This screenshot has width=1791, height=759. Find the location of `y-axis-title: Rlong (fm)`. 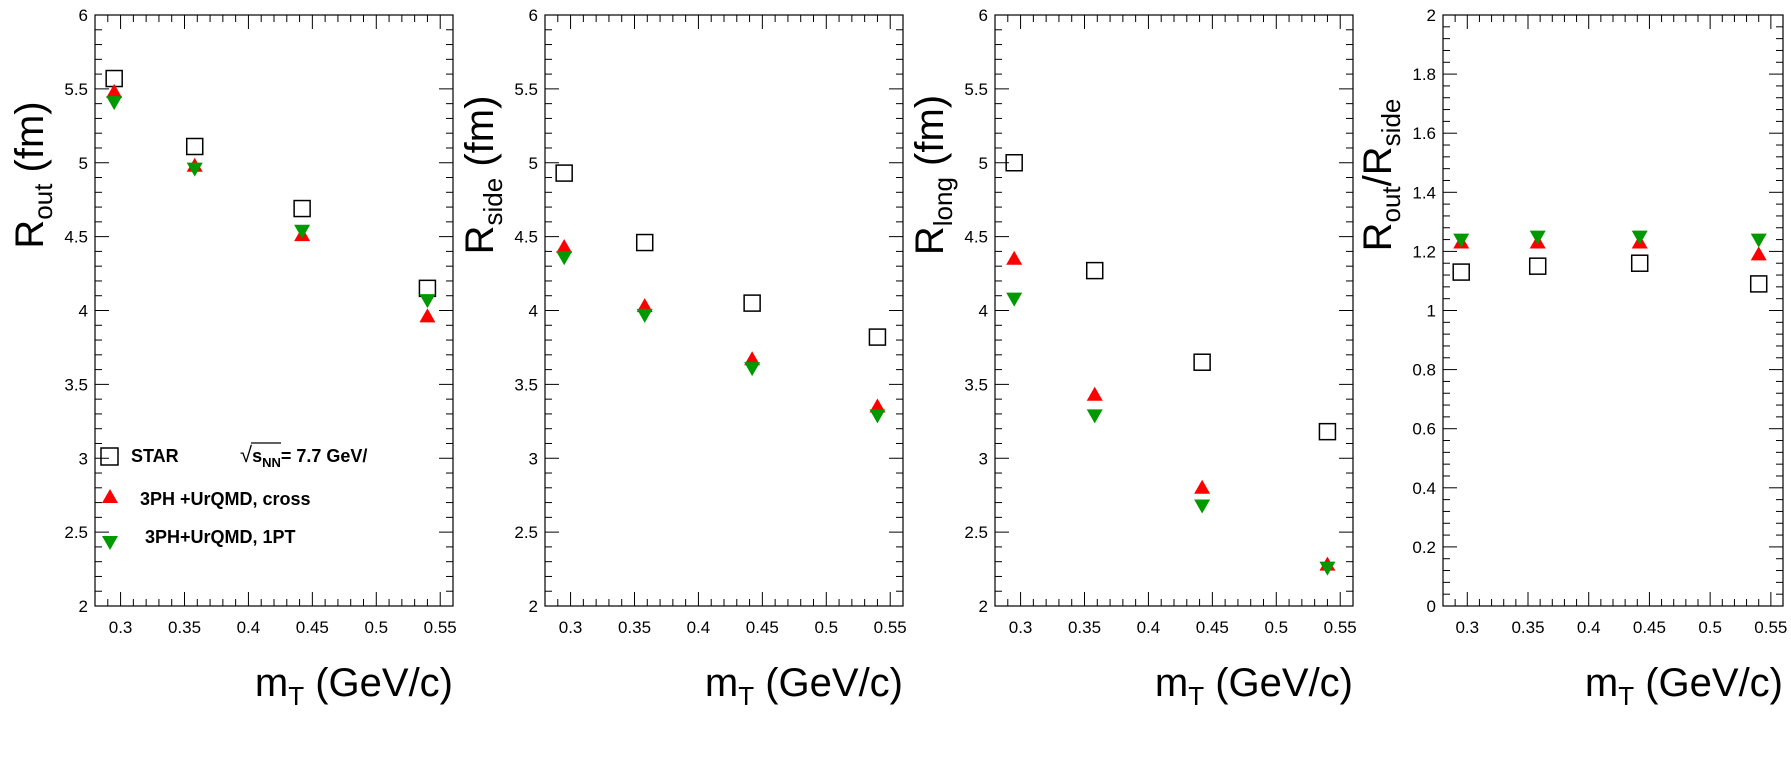

y-axis-title: Rlong (fm) is located at coordinates (933, 175).